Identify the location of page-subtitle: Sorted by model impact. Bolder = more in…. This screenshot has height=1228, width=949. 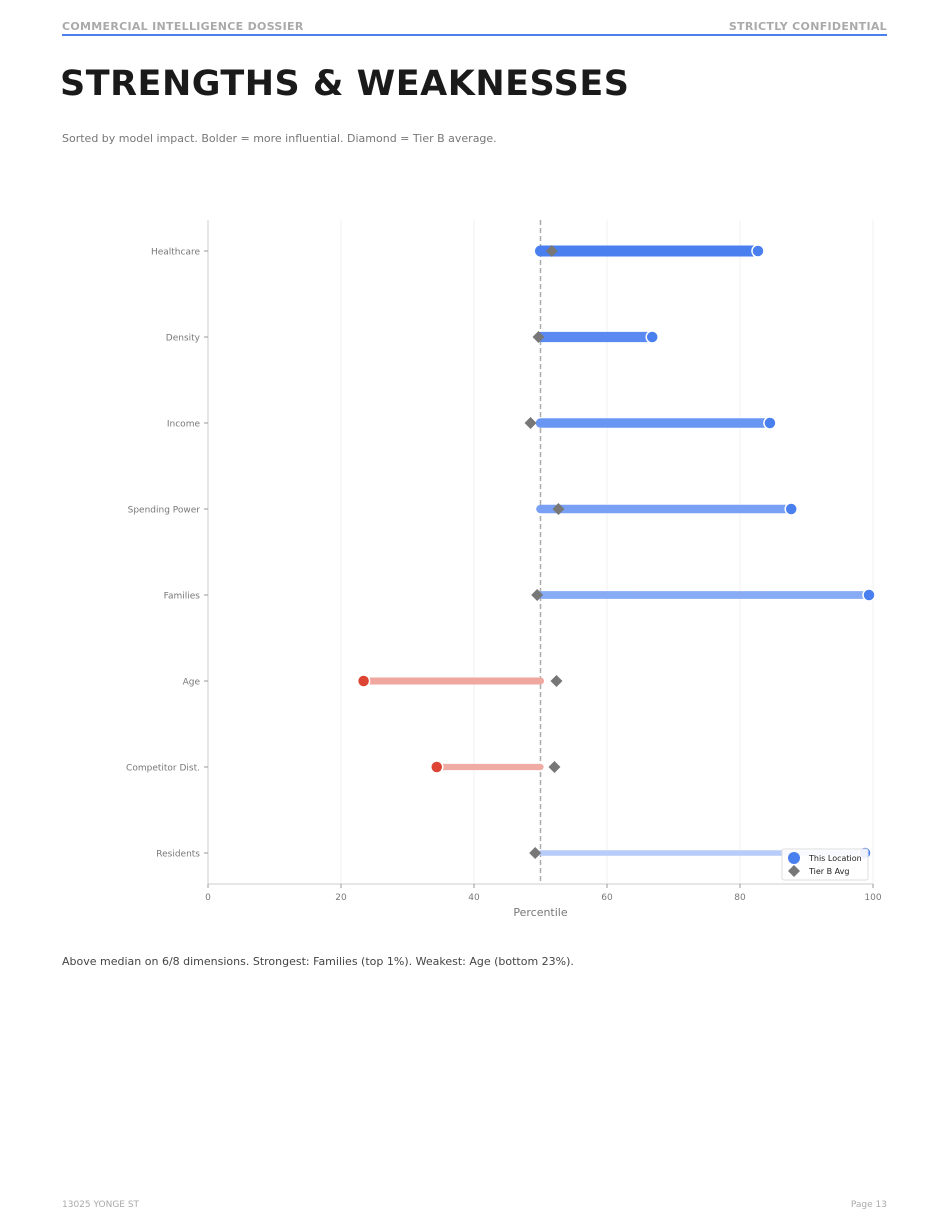
(279, 138).